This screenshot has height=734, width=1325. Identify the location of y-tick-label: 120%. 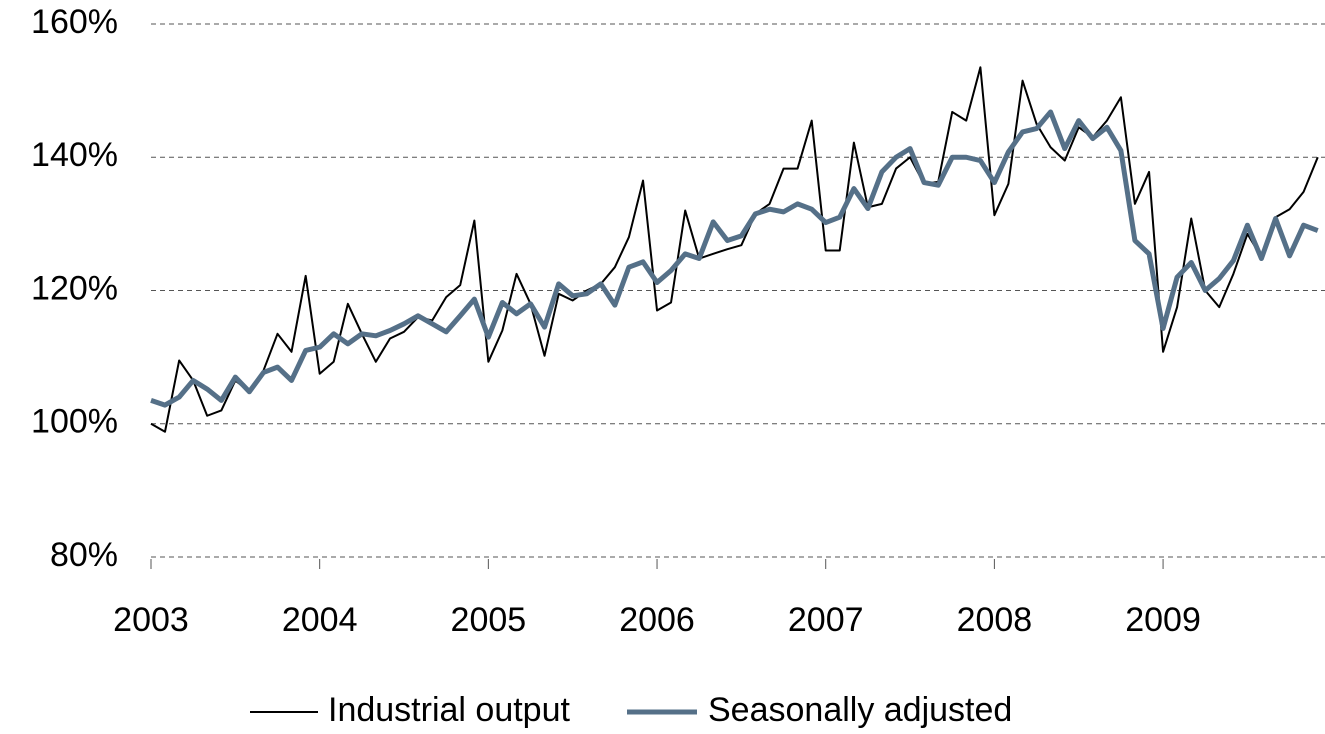
(74, 288).